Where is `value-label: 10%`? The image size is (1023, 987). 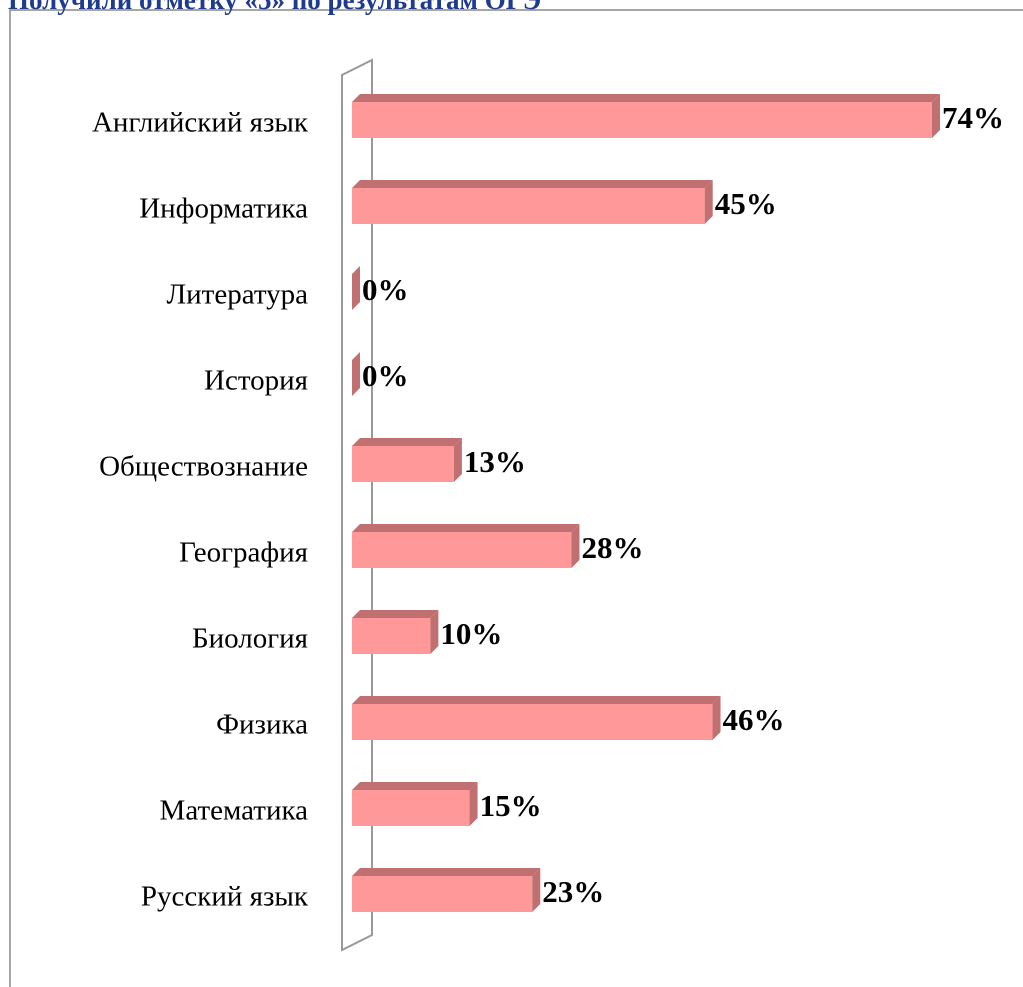
value-label: 10% is located at coordinates (471, 633).